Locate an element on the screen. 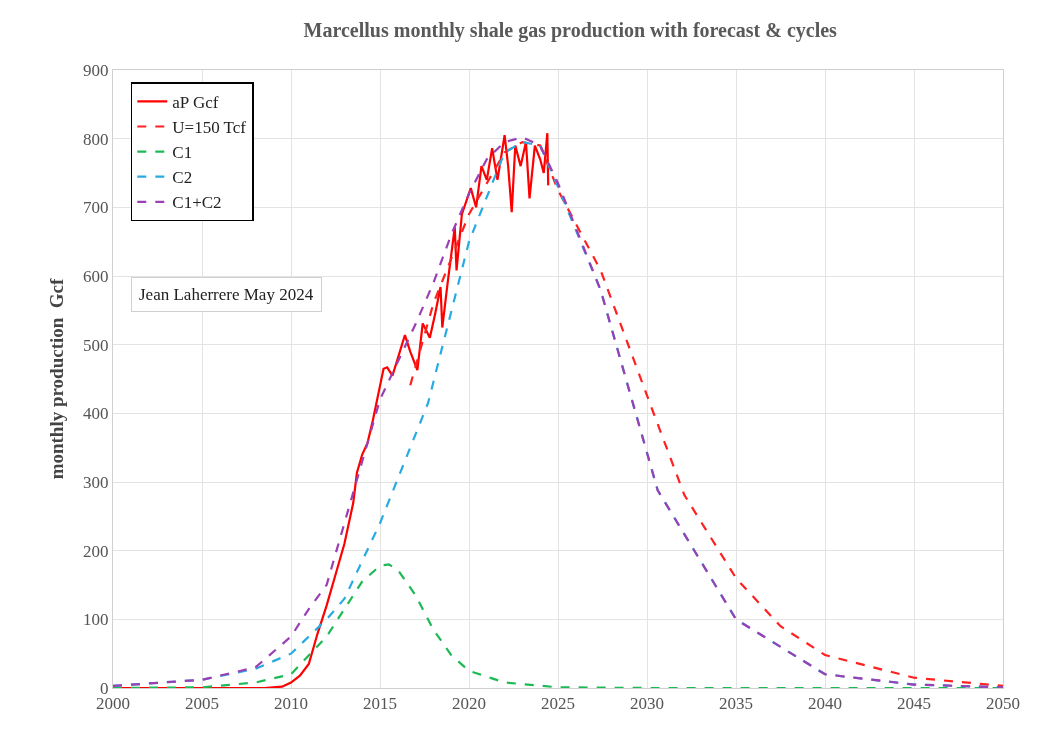  y-tick-label: 900 is located at coordinates (96, 70).